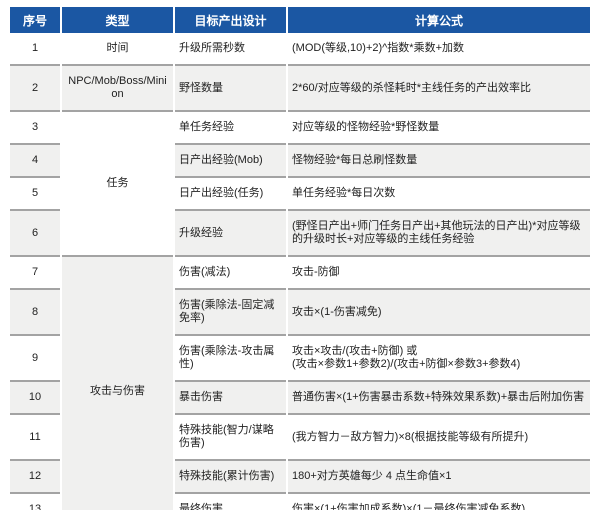 The height and width of the screenshot is (510, 600). I want to click on cell-no: 12, so click(35, 477).